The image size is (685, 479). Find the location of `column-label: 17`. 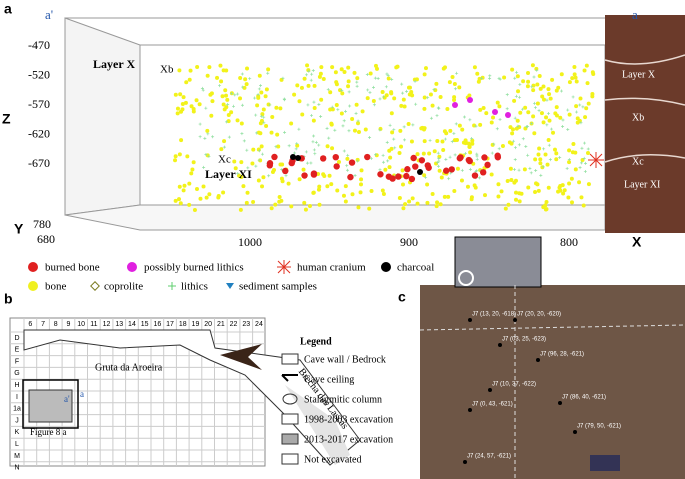

column-label: 17 is located at coordinates (170, 324).